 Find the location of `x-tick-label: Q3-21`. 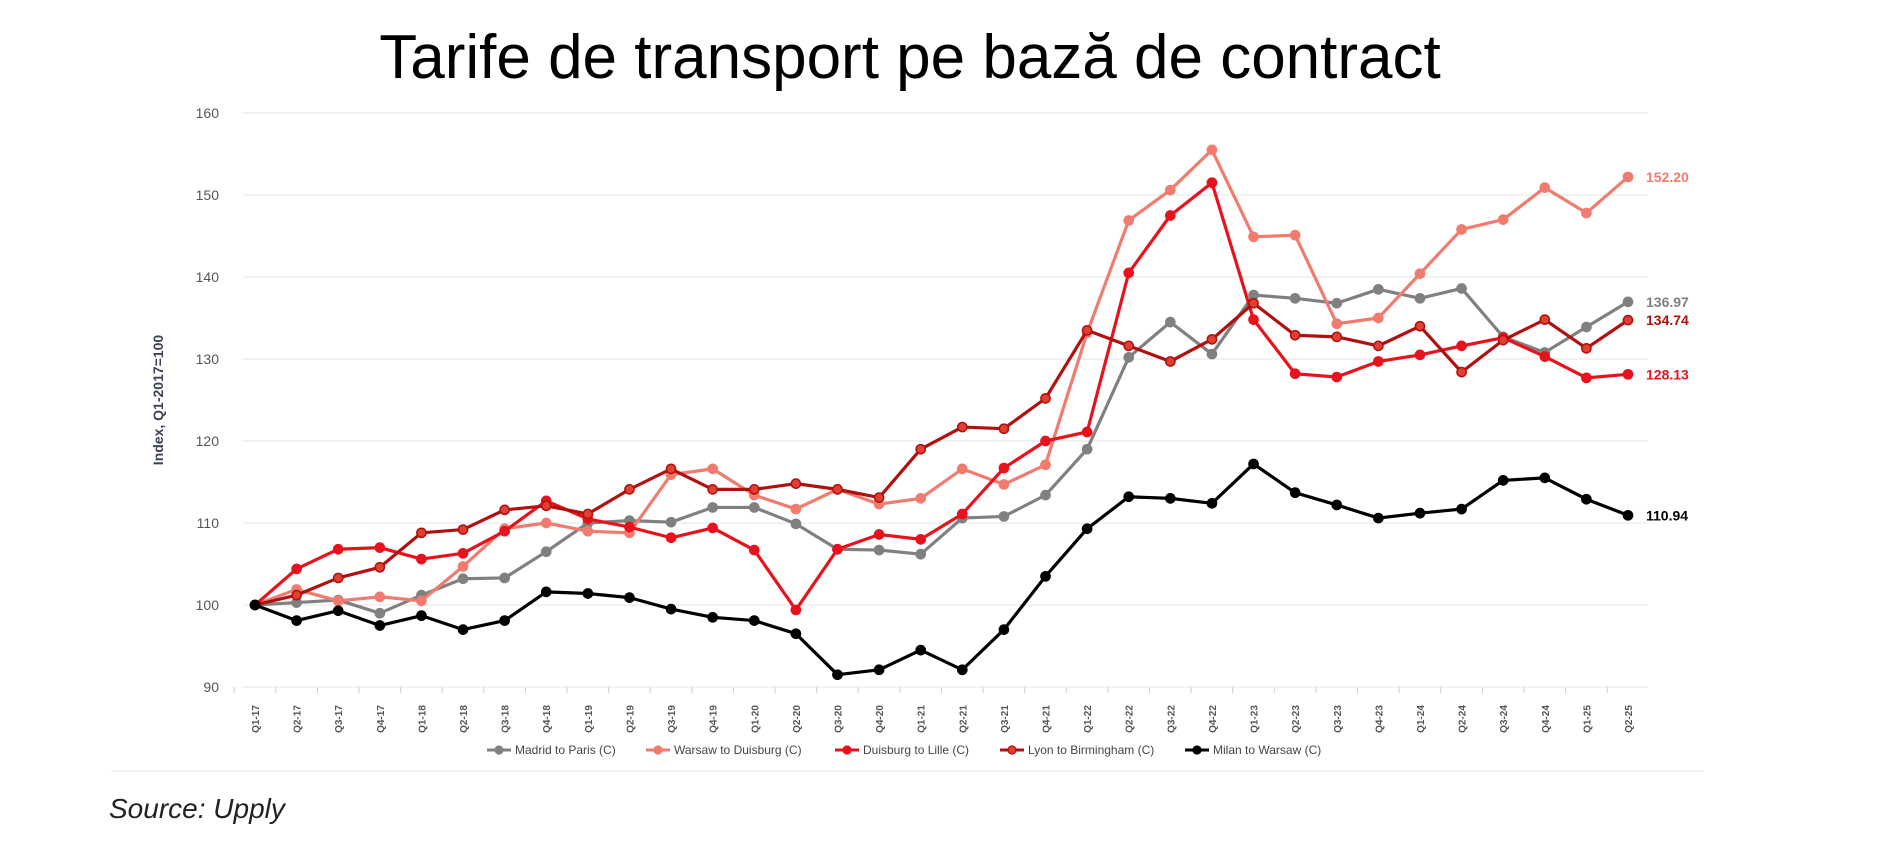

x-tick-label: Q3-21 is located at coordinates (1005, 719).